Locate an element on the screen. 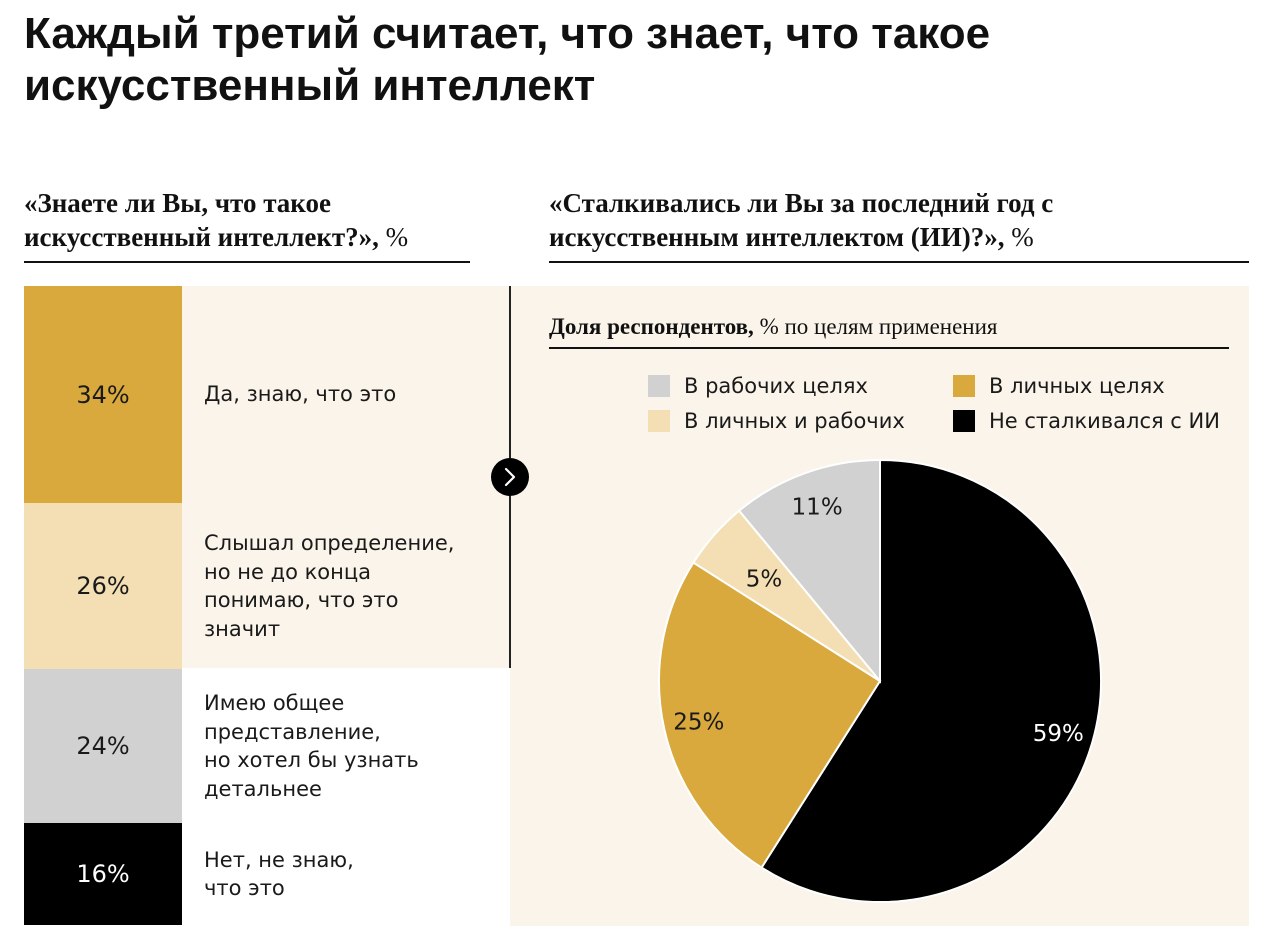 Image resolution: width=1280 pixels, height=940 pixels. legend-item-none: Не сталкивался с ИИ is located at coordinates (1086, 421).